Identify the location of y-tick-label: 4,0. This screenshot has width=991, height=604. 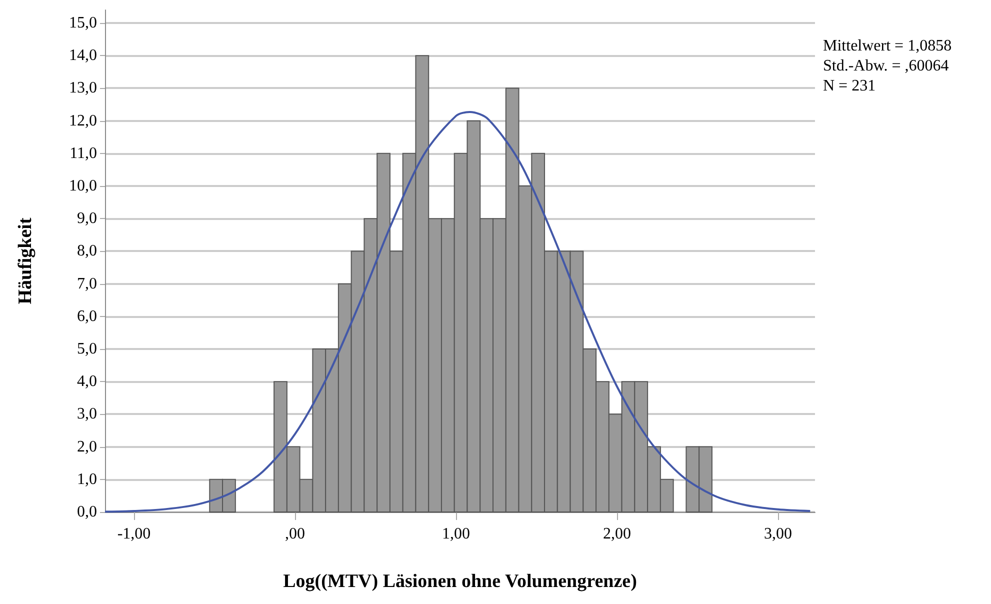
(87, 381).